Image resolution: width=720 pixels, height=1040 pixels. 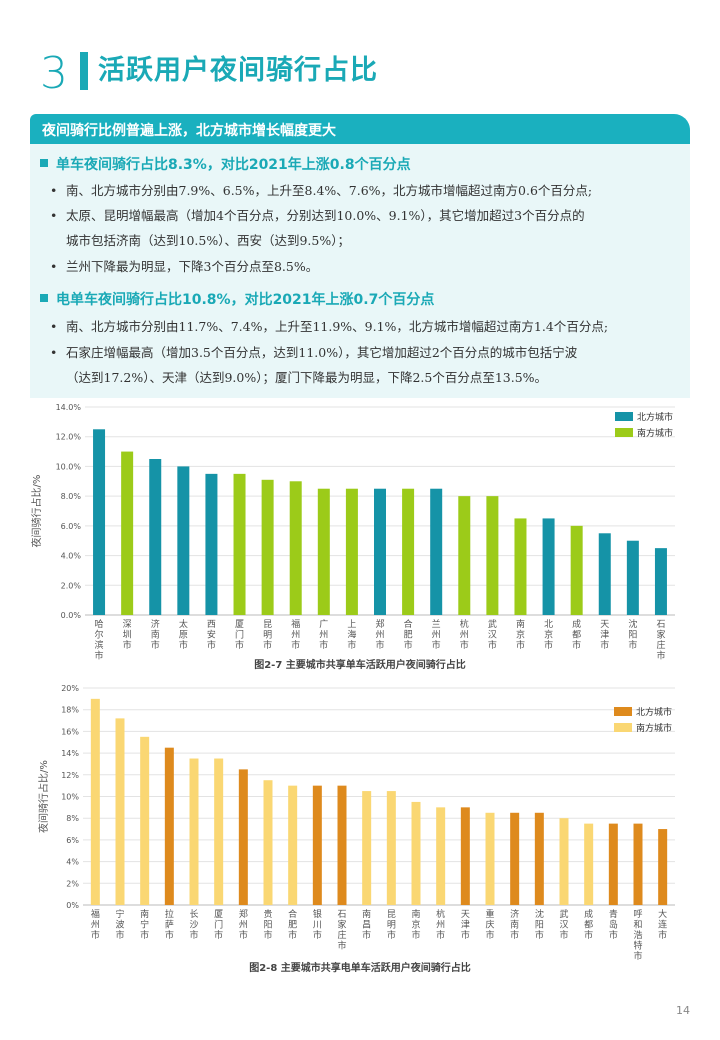 I want to click on x-category-label: 哈尔滨市, so click(x=99, y=640).